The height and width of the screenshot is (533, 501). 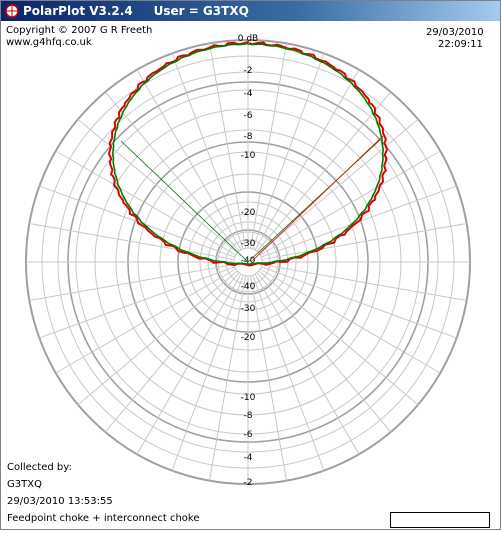 What do you see at coordinates (248, 116) in the screenshot?
I see `upper-scale-label: -6` at bounding box center [248, 116].